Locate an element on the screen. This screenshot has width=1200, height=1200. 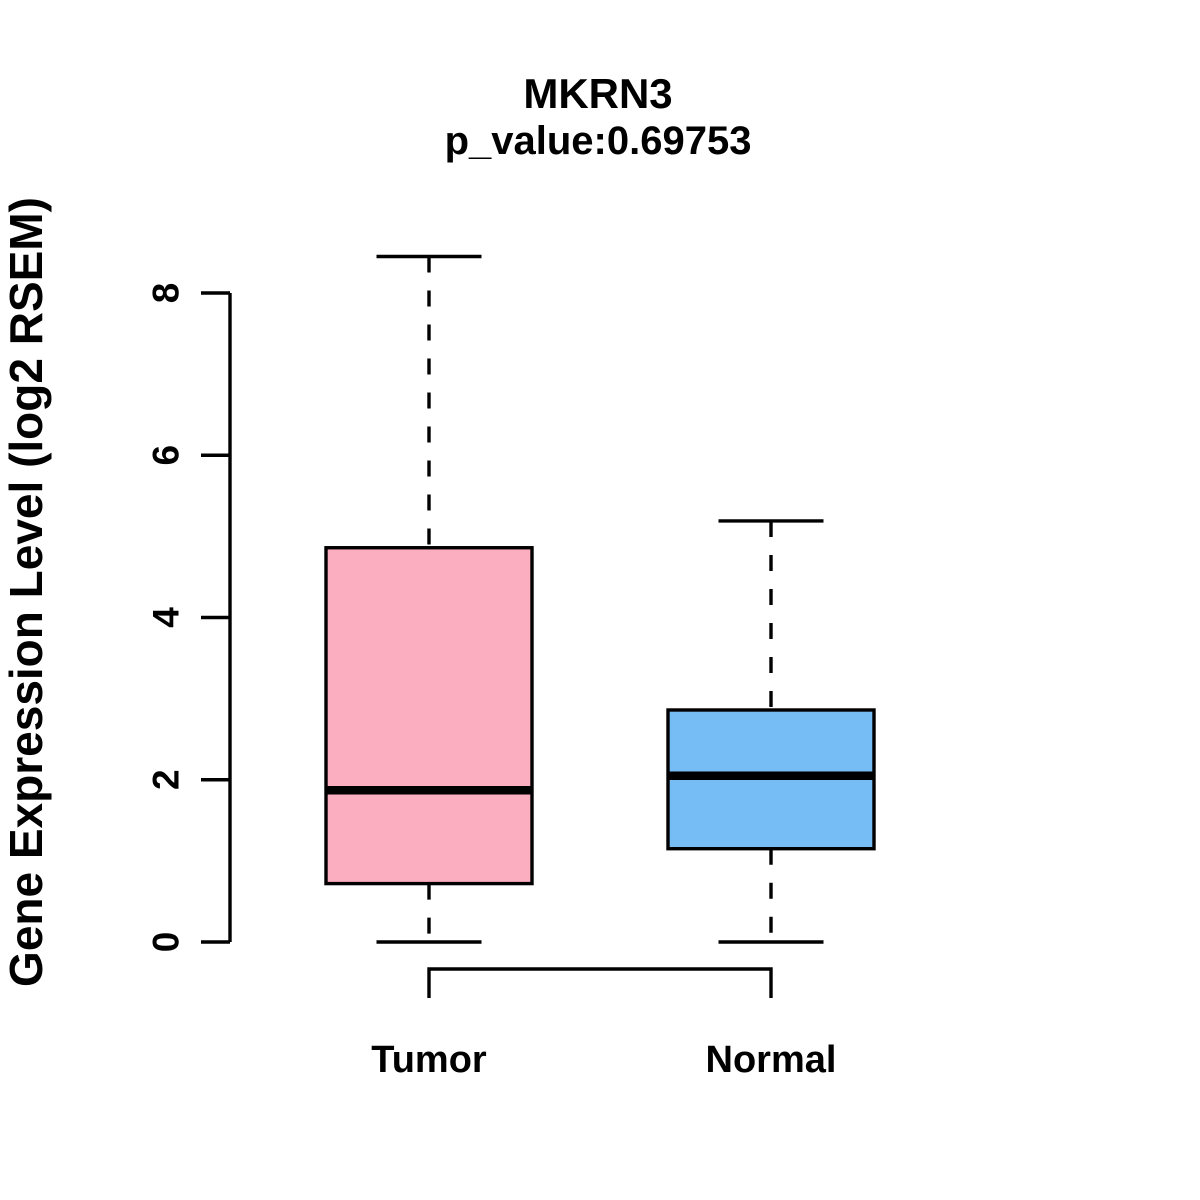
x-axis-group-label: Normal is located at coordinates (771, 1060).